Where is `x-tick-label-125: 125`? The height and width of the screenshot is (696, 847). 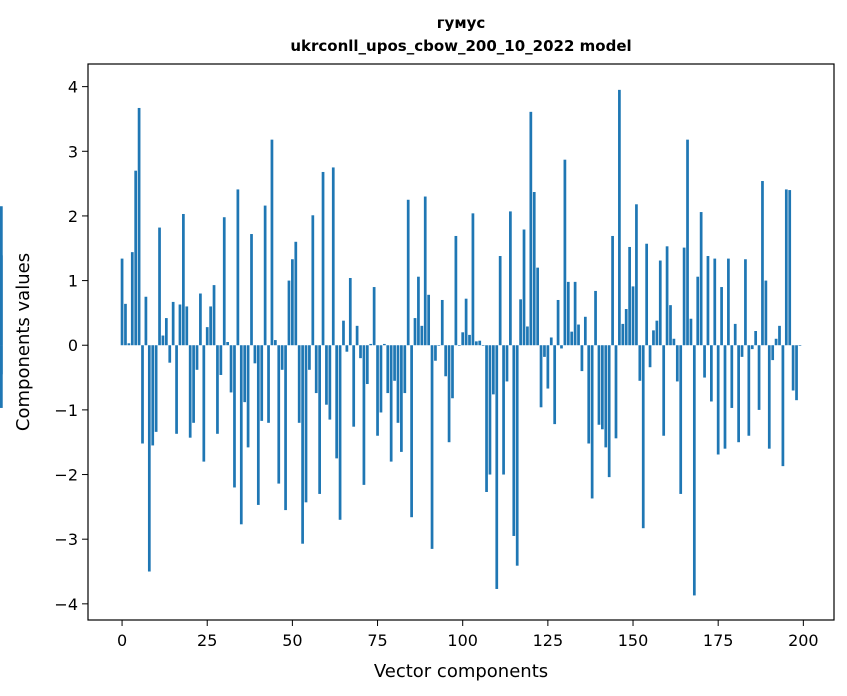 x-tick-label-125: 125 is located at coordinates (548, 640).